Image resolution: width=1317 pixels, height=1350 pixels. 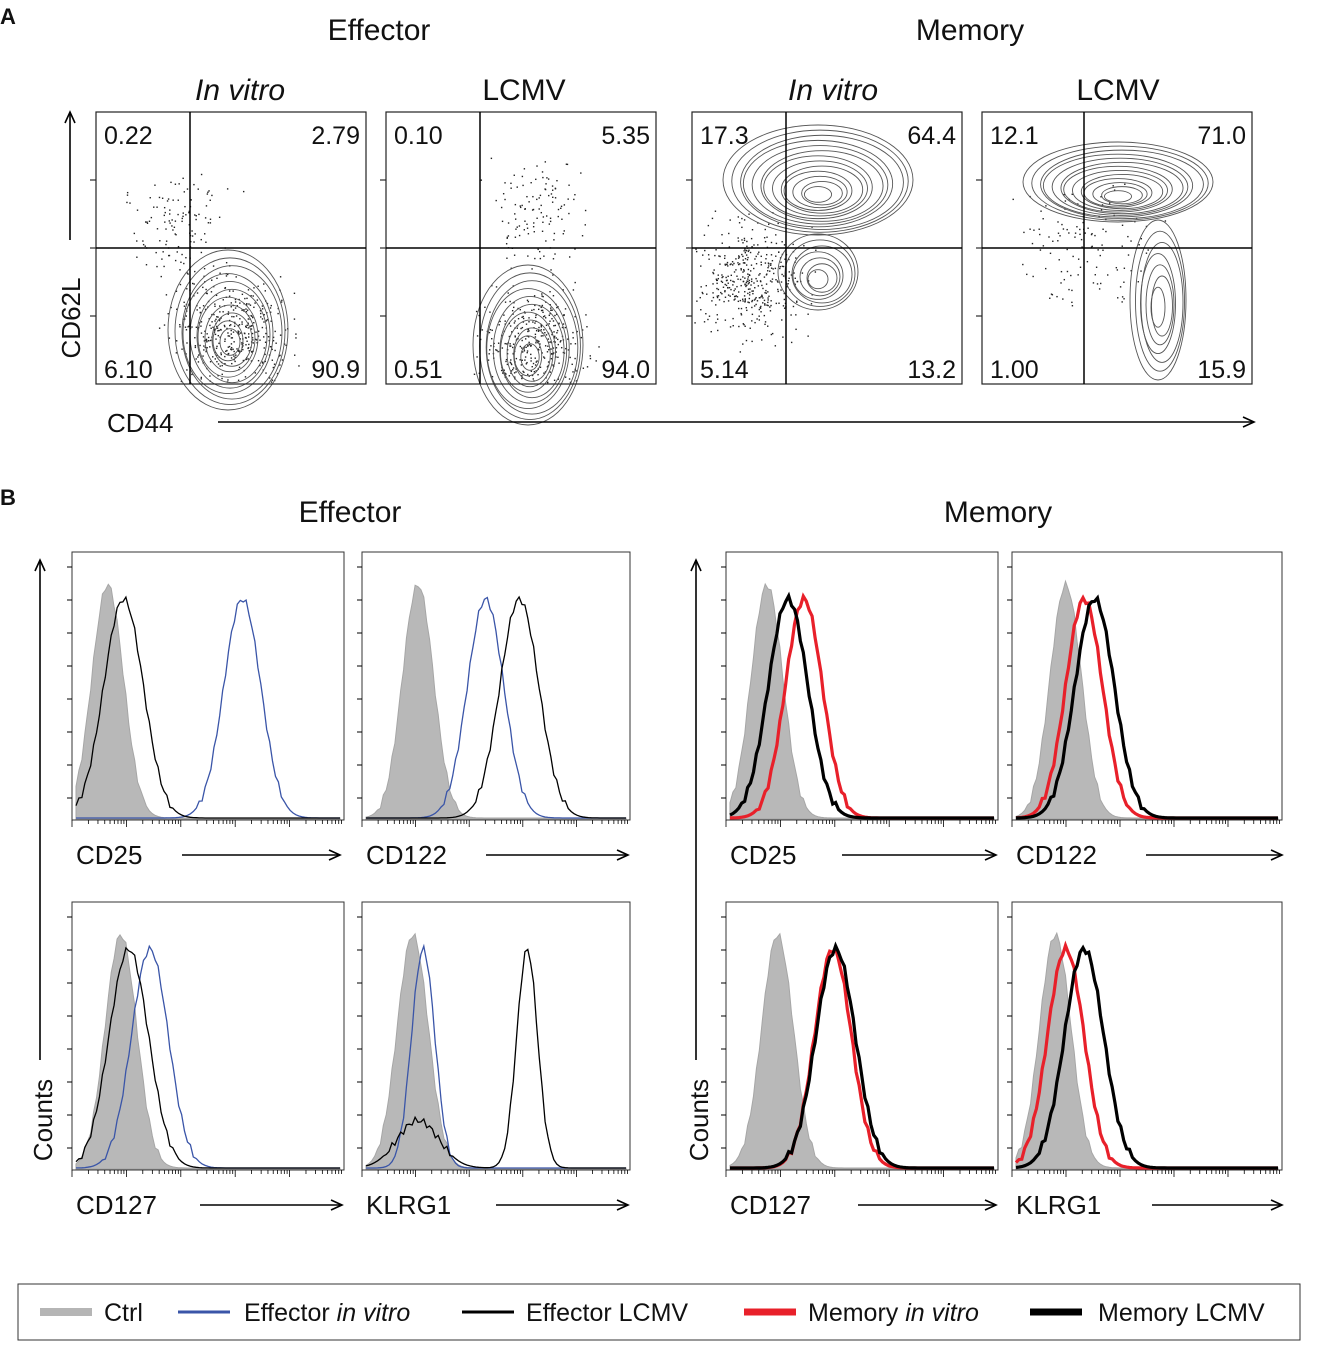 What do you see at coordinates (43, 1120) in the screenshot?
I see `panel-b-y-label-effector: Counts` at bounding box center [43, 1120].